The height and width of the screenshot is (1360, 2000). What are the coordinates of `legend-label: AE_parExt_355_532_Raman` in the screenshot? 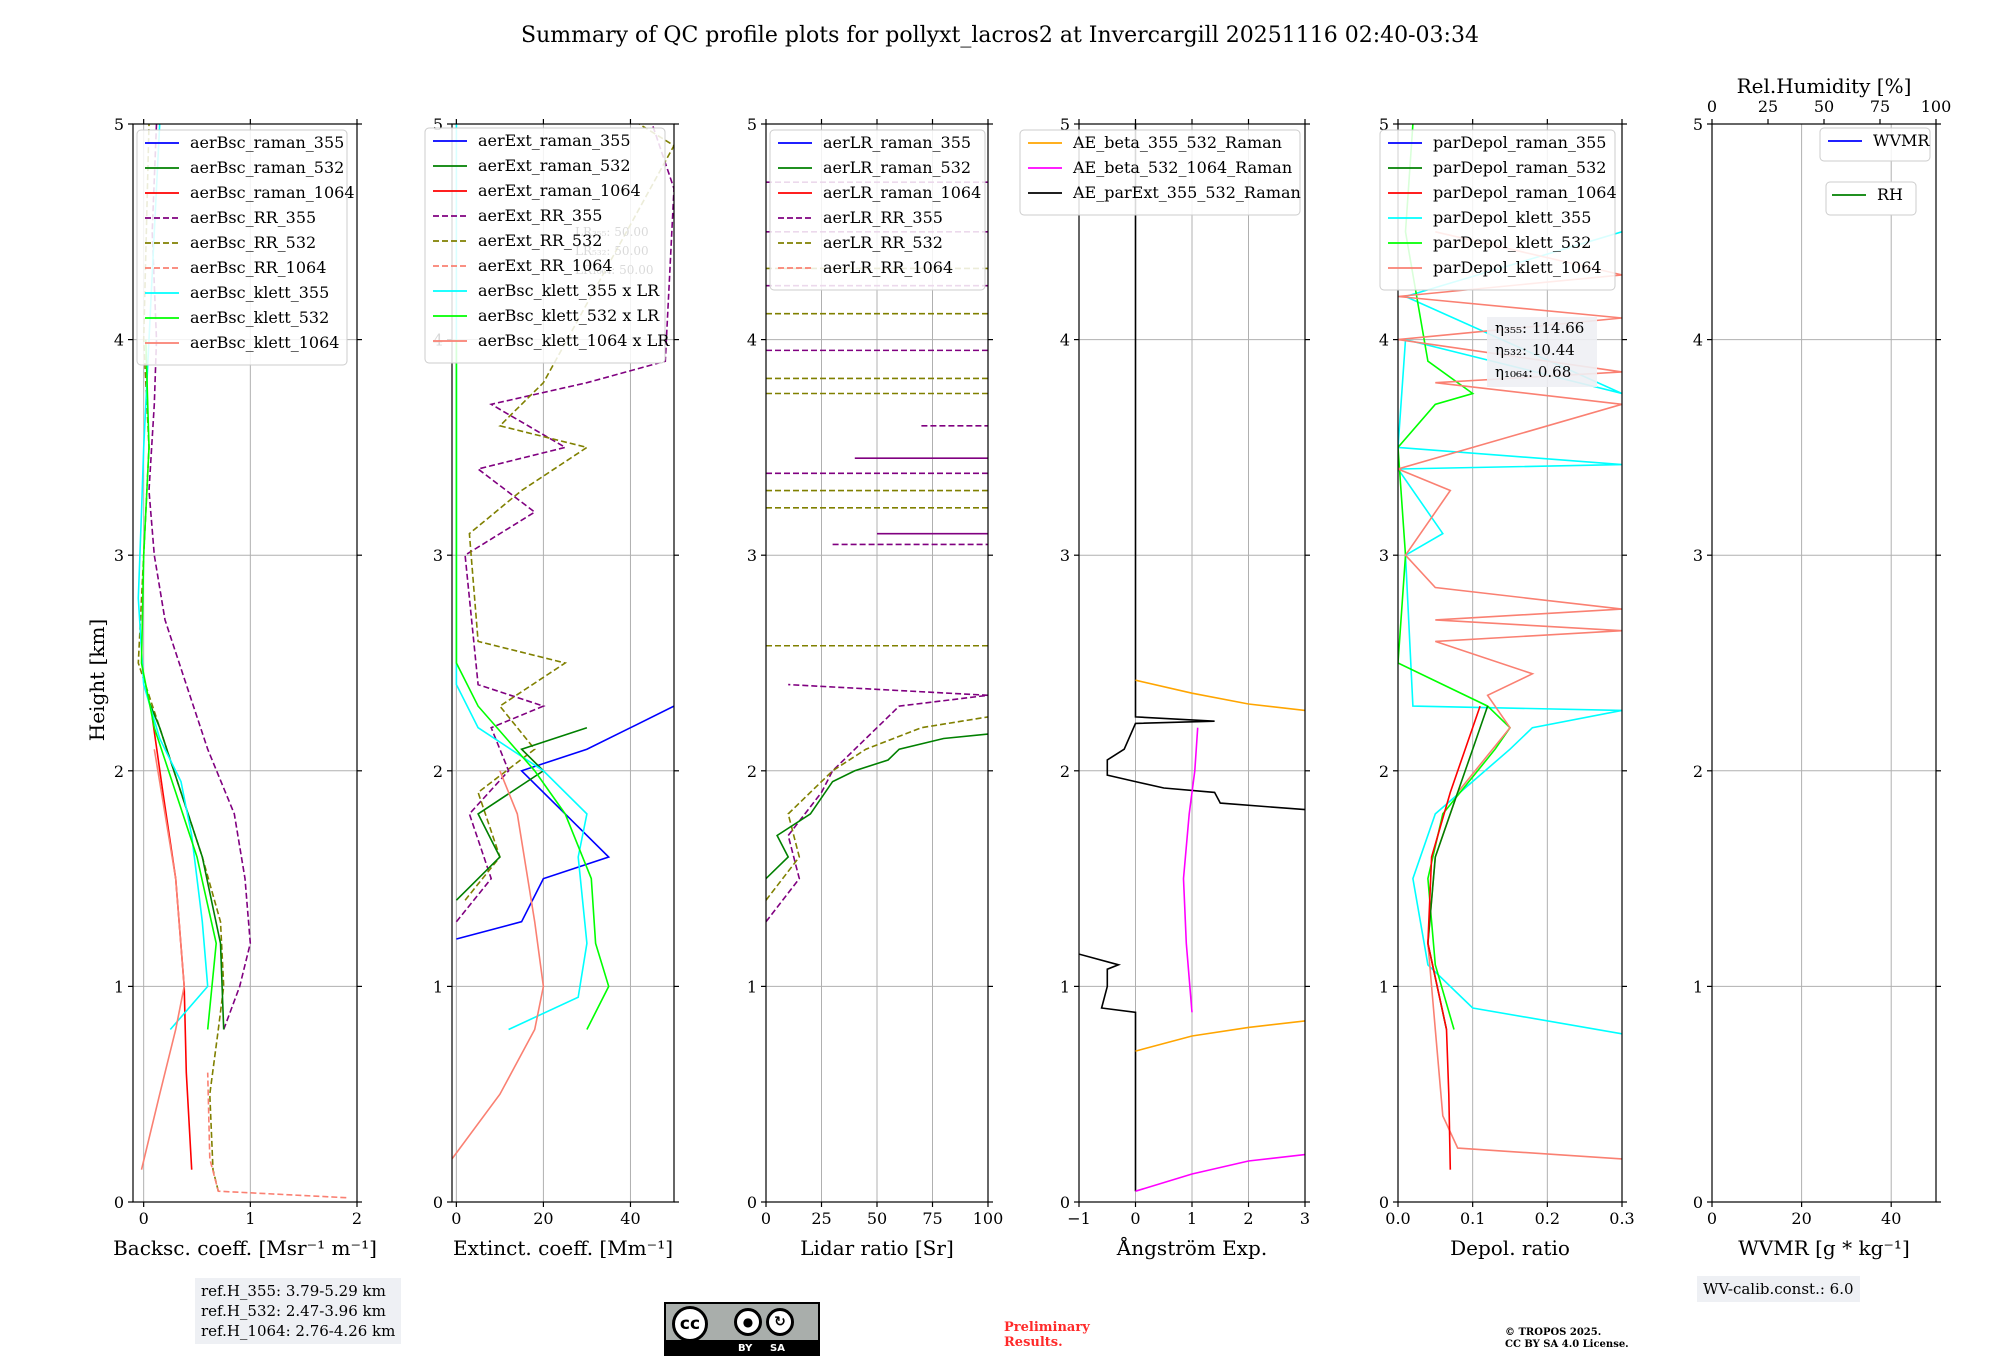 It's located at (1186, 192).